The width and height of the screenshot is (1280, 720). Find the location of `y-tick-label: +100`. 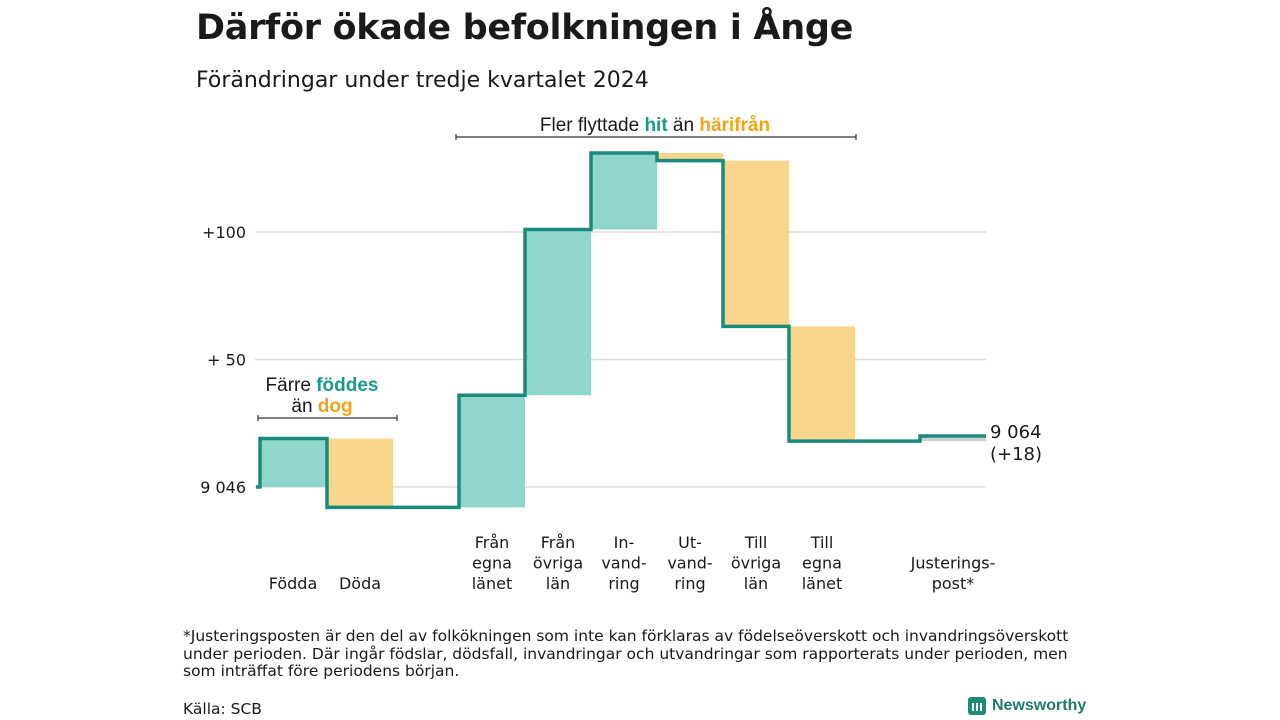

y-tick-label: +100 is located at coordinates (224, 232).